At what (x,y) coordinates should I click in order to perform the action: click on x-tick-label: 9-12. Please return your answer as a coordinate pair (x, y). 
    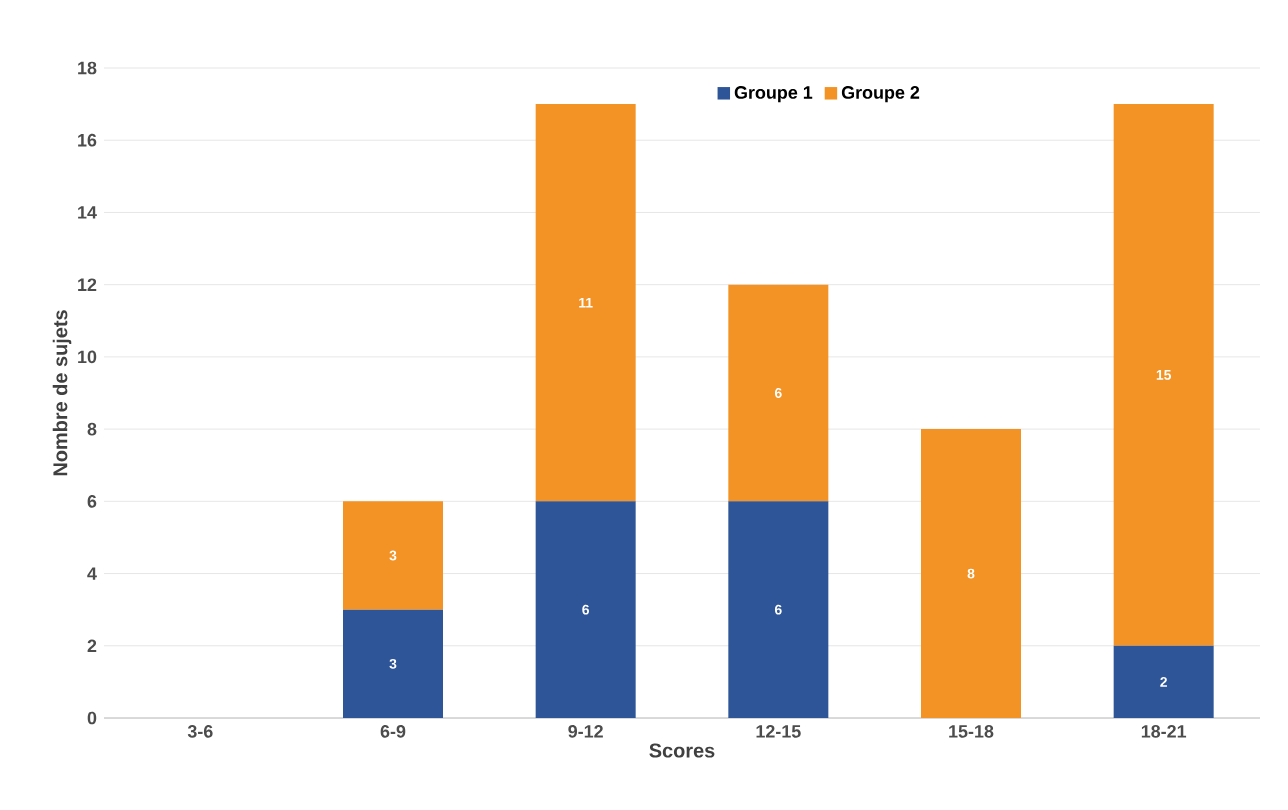
    Looking at the image, I should click on (585, 731).